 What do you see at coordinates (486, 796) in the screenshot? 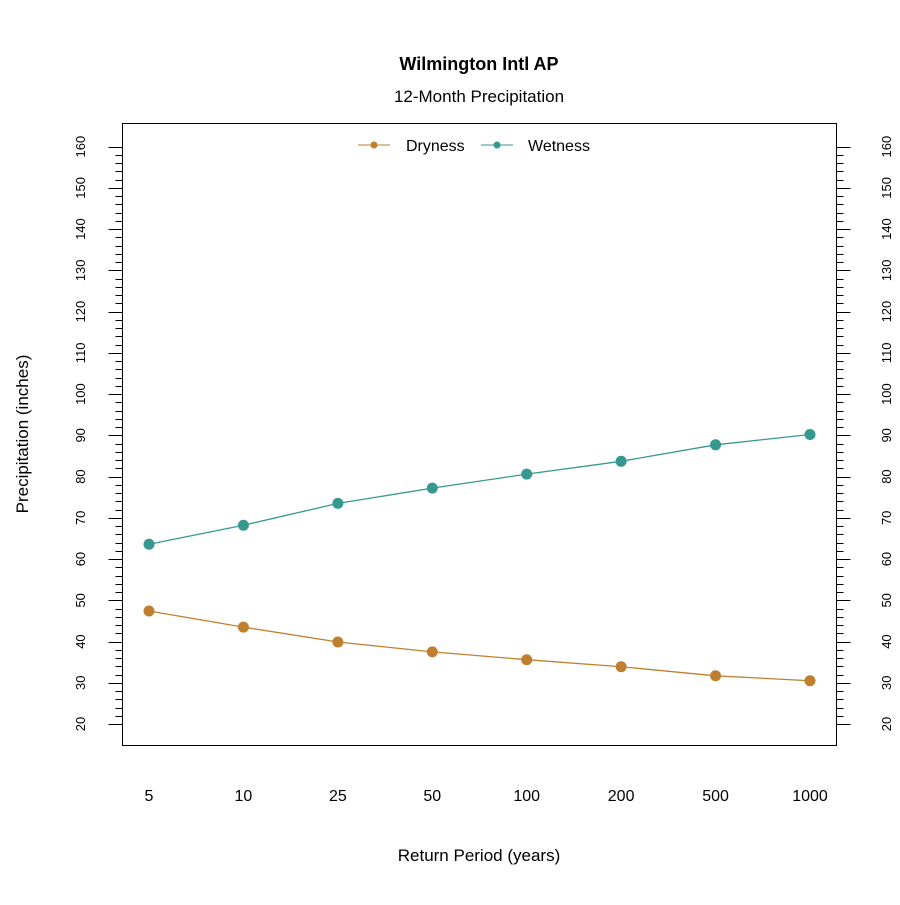
I see `x-axis: 5 10 25 50 100 200 500 1000` at bounding box center [486, 796].